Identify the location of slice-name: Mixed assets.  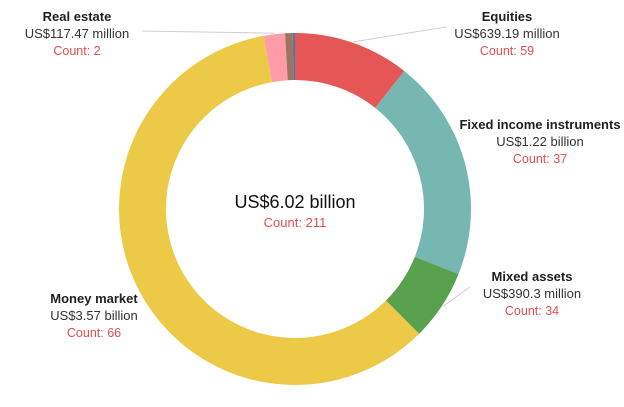
(532, 276).